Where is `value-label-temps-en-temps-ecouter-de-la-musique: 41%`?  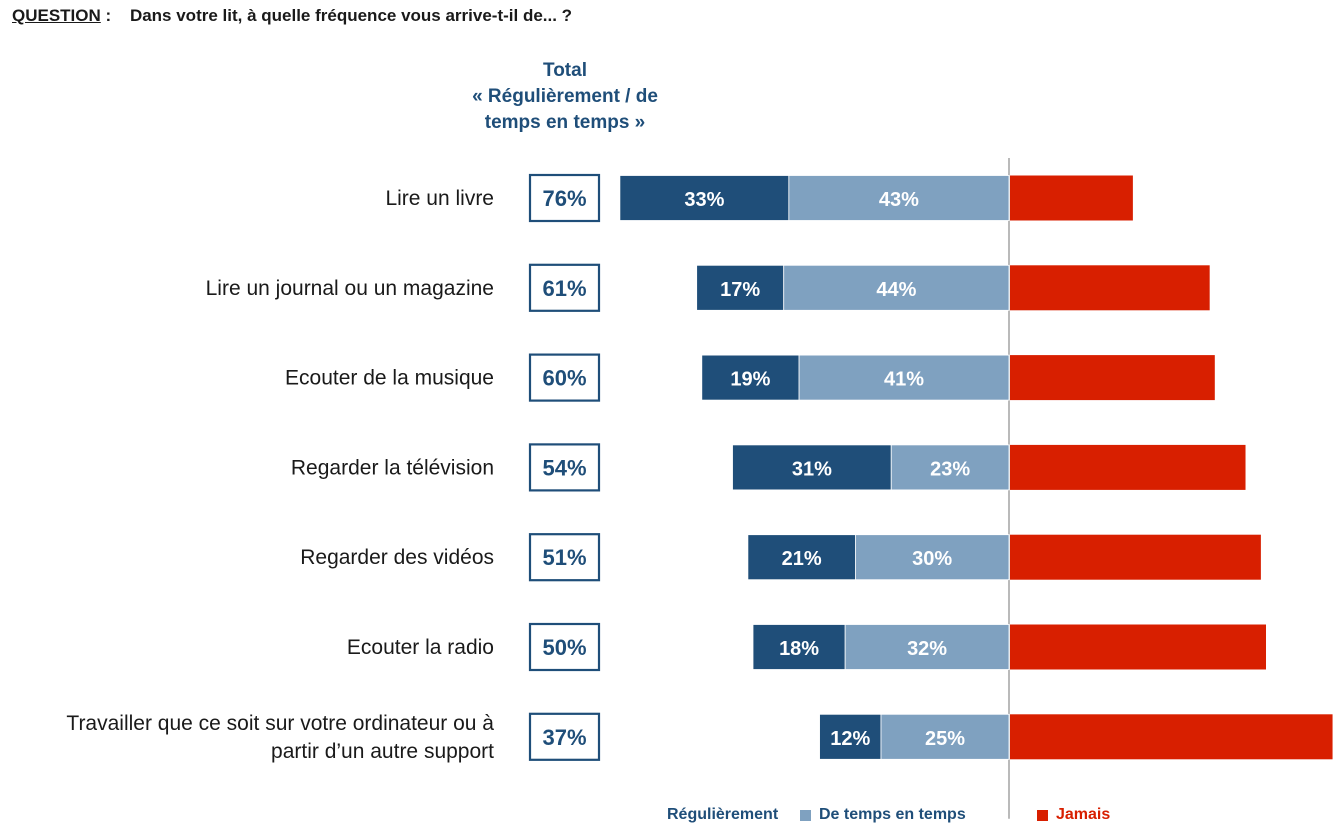
value-label-temps-en-temps-ecouter-de-la-musique: 41% is located at coordinates (904, 380).